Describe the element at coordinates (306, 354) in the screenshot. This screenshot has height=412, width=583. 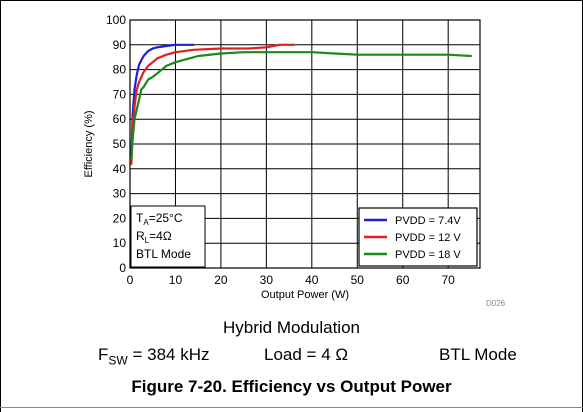
I see `load-label: Load = 4 Ω` at that location.